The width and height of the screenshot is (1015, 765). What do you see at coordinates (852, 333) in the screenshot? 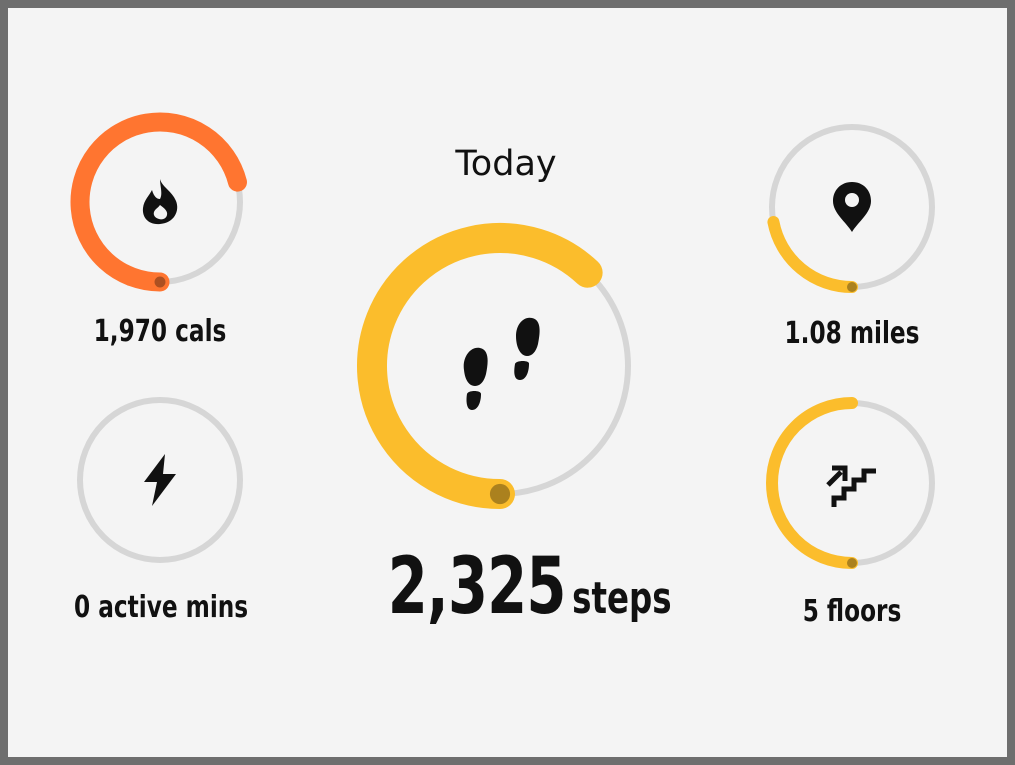
I see `distance-label: 1.08 miles` at bounding box center [852, 333].